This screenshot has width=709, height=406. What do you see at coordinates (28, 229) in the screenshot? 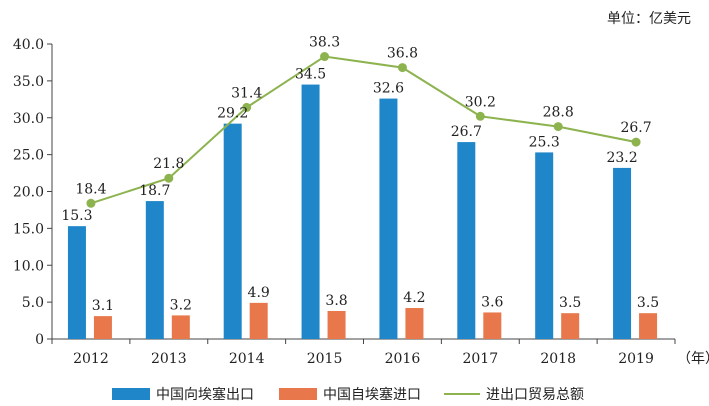
I see `y-tick-label: 15.0` at bounding box center [28, 229].